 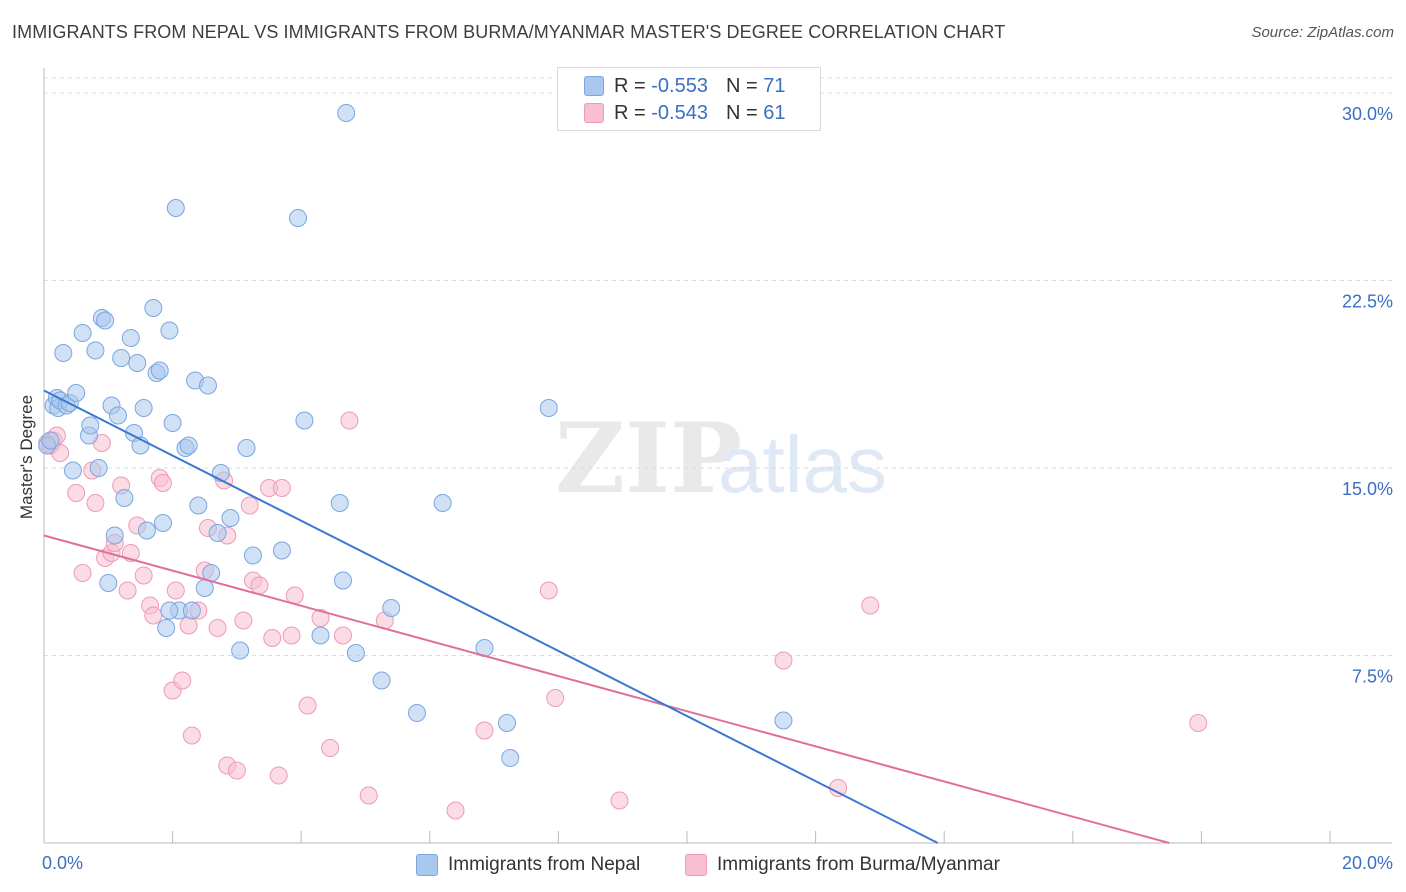 I want to click on burma-n-value: 61, so click(x=774, y=112).